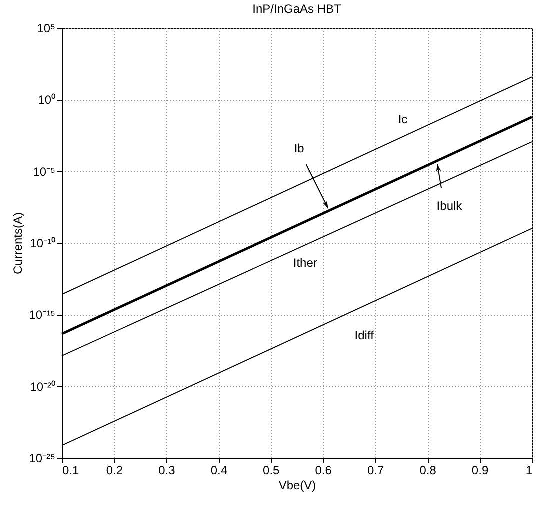 The width and height of the screenshot is (542, 517). Describe the element at coordinates (297, 9) in the screenshot. I see `chart-title: InP/InGaAs HBT` at that location.